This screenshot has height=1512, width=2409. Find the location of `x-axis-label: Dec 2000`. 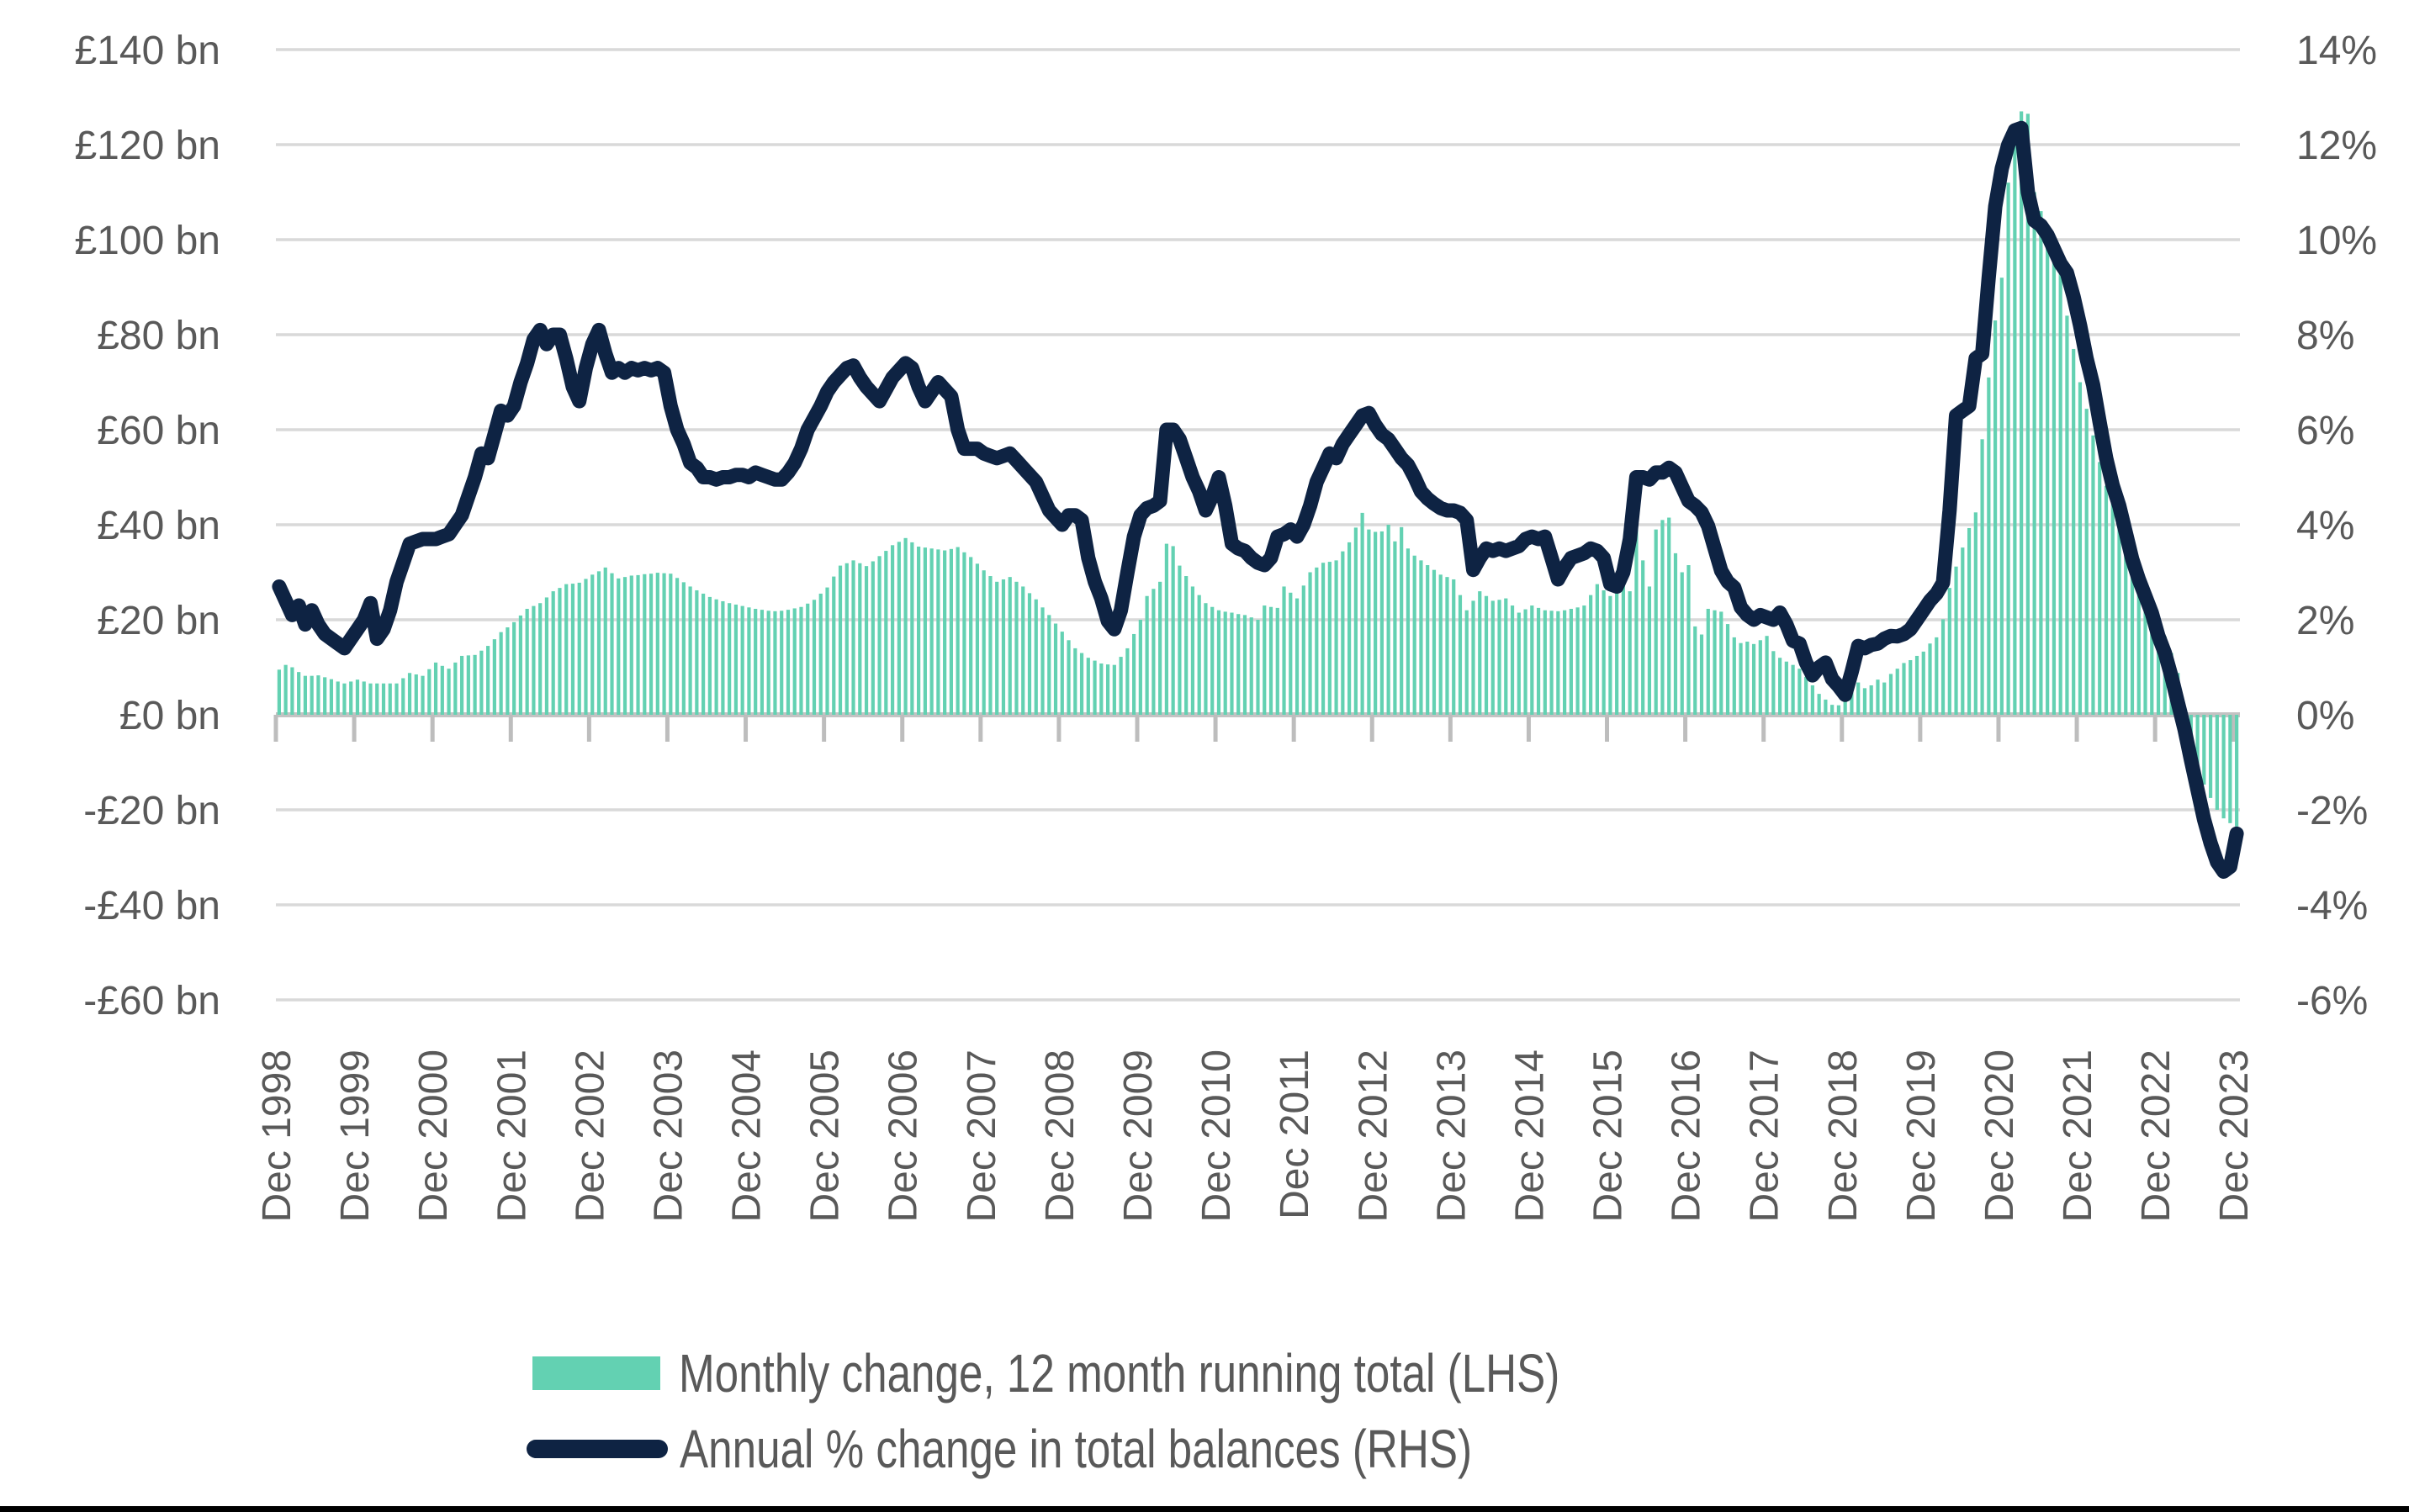

x-axis-label: Dec 2000 is located at coordinates (434, 1135).